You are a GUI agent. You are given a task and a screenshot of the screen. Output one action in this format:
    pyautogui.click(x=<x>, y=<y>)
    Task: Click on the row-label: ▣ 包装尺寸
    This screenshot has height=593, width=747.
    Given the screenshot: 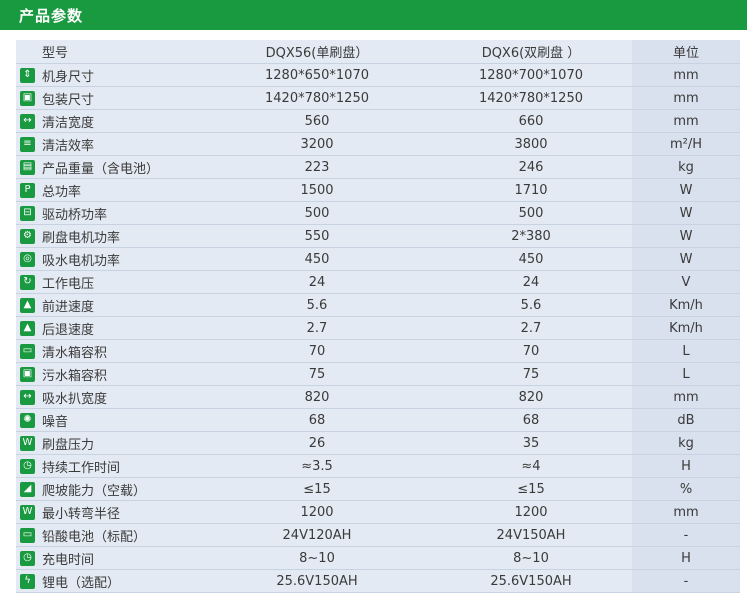 What is the action you would take?
    pyautogui.click(x=110, y=98)
    